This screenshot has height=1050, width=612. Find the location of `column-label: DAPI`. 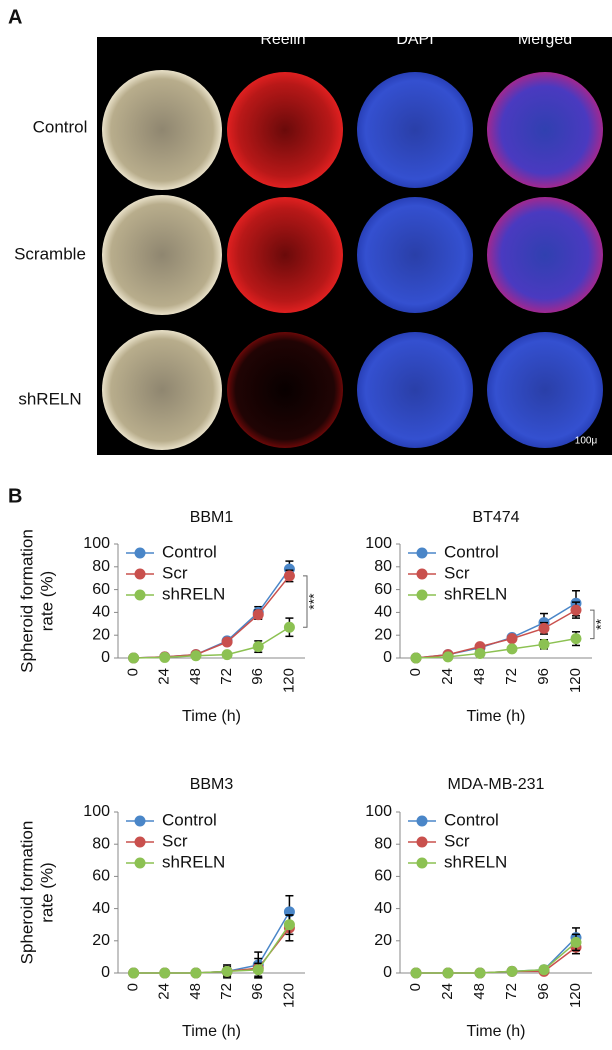

column-label: DAPI is located at coordinates (414, 39).